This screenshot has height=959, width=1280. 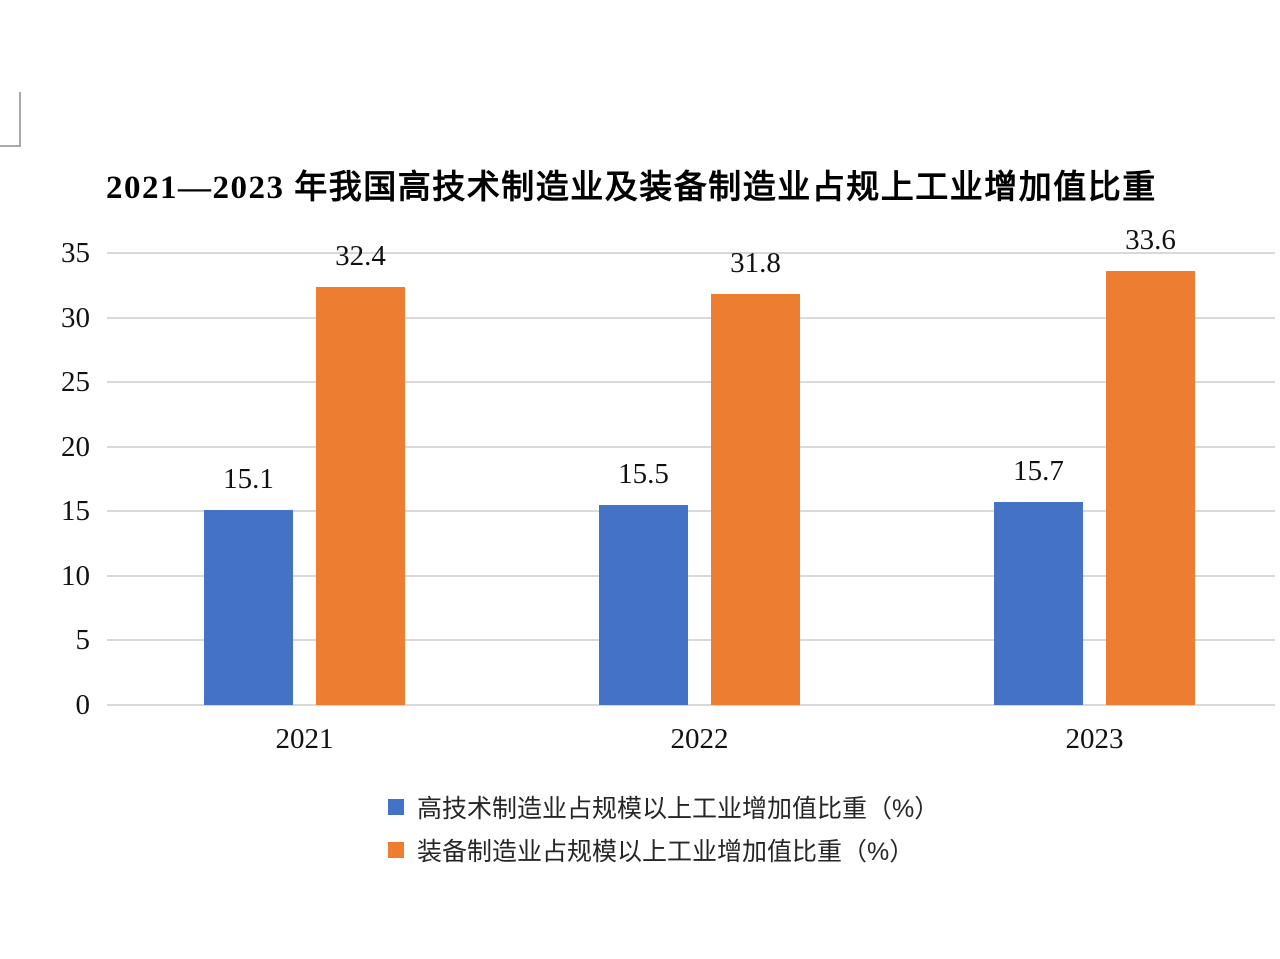 What do you see at coordinates (631, 188) in the screenshot?
I see `chart-title: 2021—2023 年我国高技术制造业及装备制造业占规上工业增加值比重` at bounding box center [631, 188].